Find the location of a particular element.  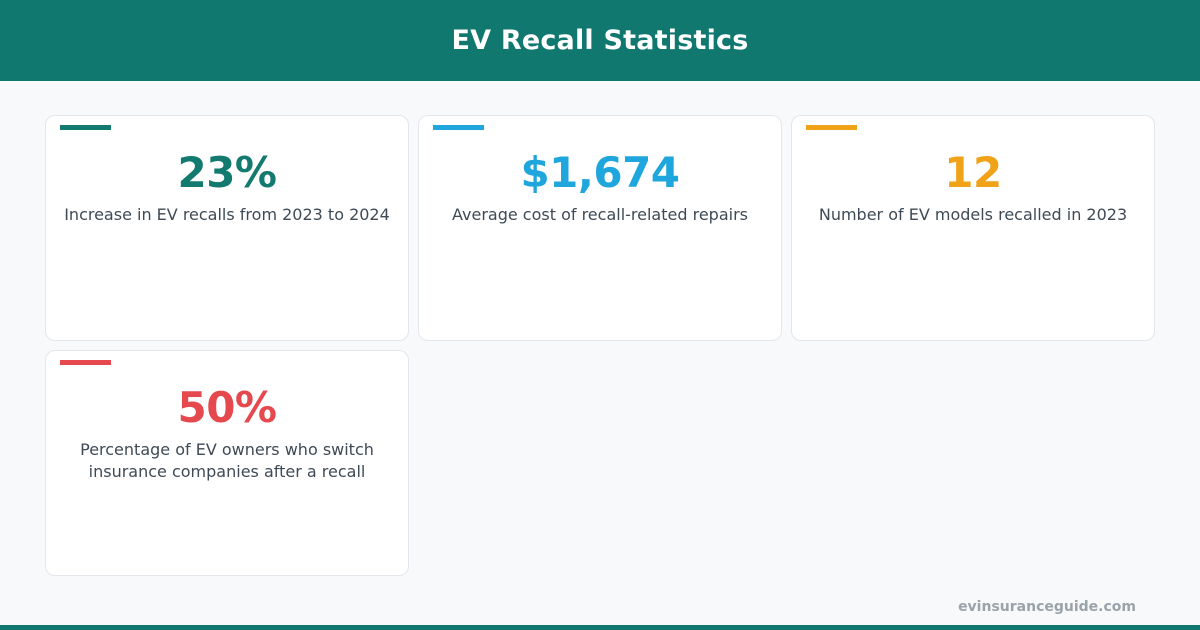

page-title: EV Recall Statistics is located at coordinates (600, 40).